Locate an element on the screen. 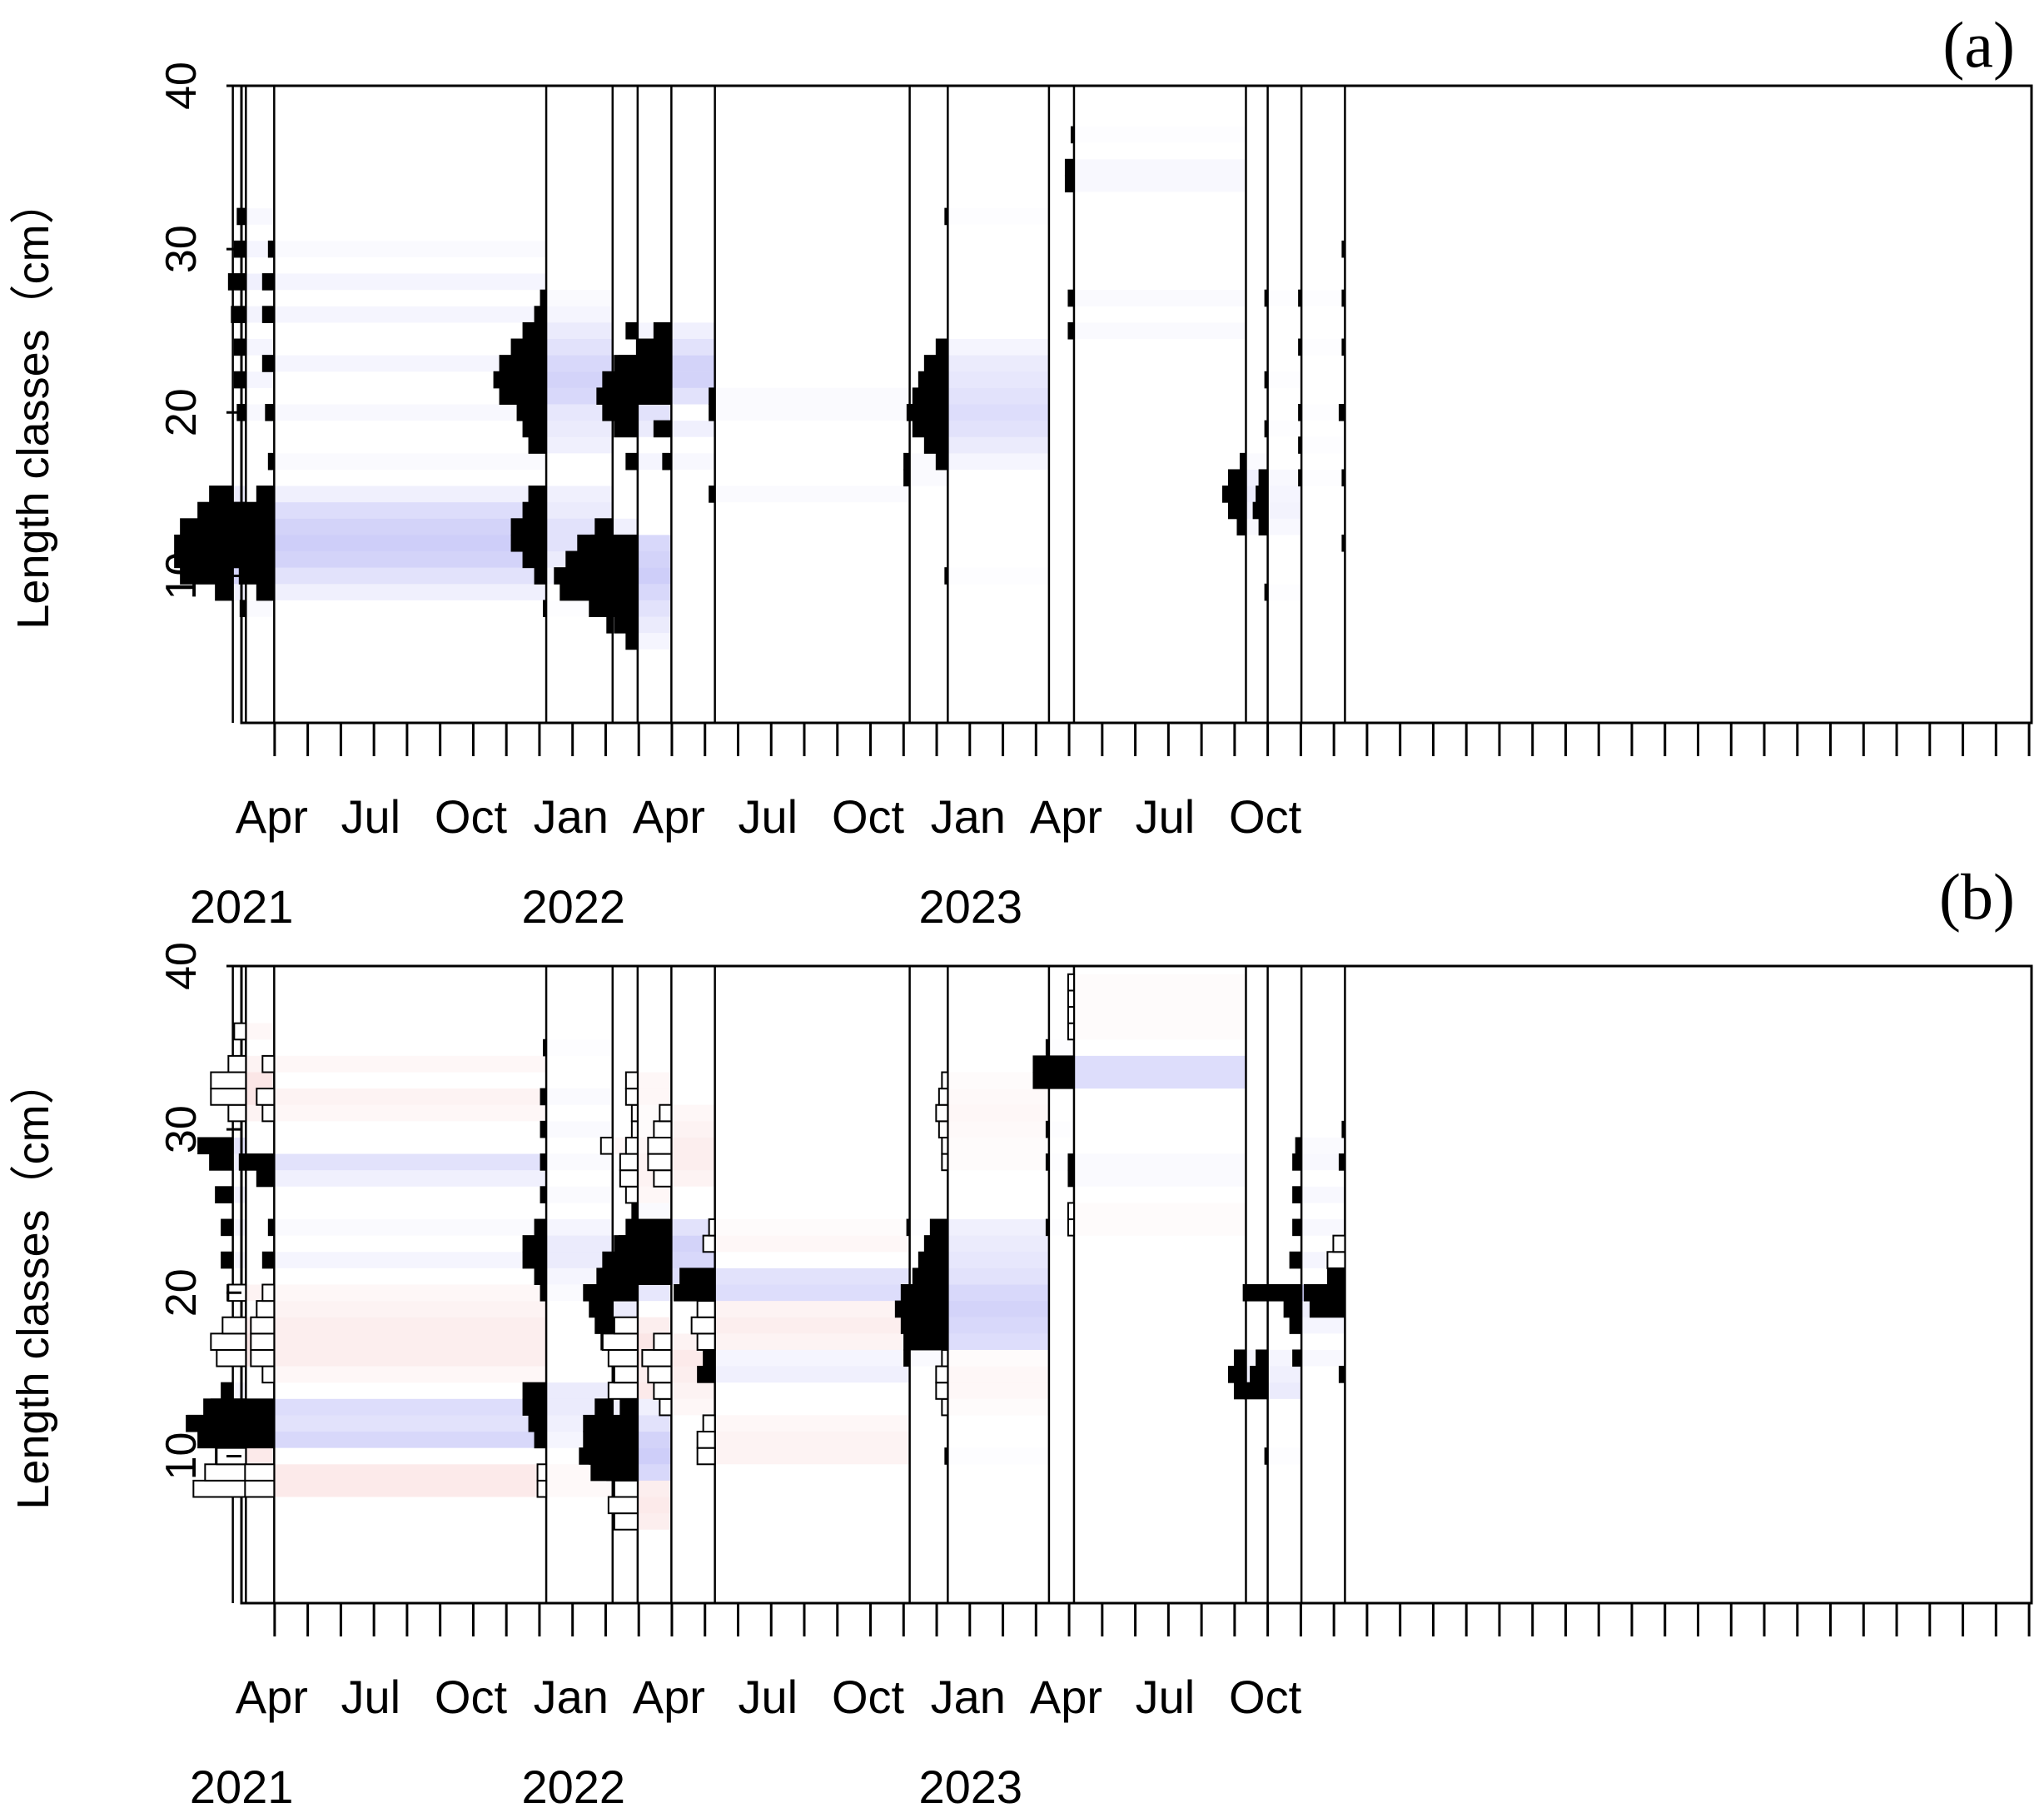 This screenshot has width=2044, height=1813. x-month-label: Jan is located at coordinates (969, 1697).